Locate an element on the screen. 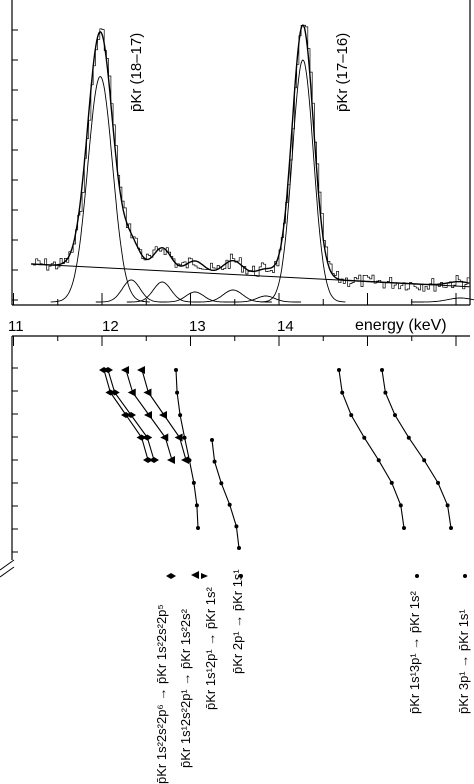  peak-label-18-17: p̄Kr (18–17) is located at coordinates (136, 72).